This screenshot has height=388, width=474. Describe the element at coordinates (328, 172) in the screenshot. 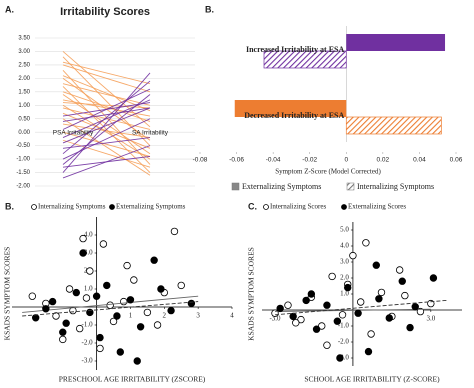

I see `x-axis-label: Symptom Z-Score (Model Corrected)` at that location.